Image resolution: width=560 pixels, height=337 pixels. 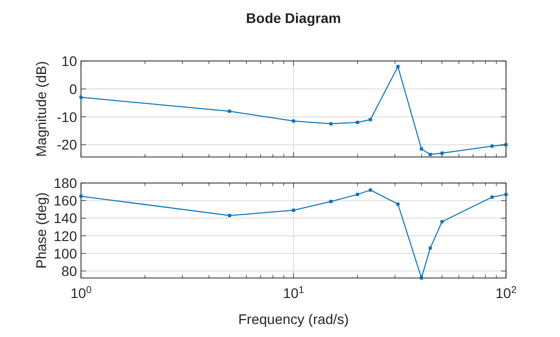 What do you see at coordinates (67, 144) in the screenshot?
I see `y-tick-label: -20` at bounding box center [67, 144].